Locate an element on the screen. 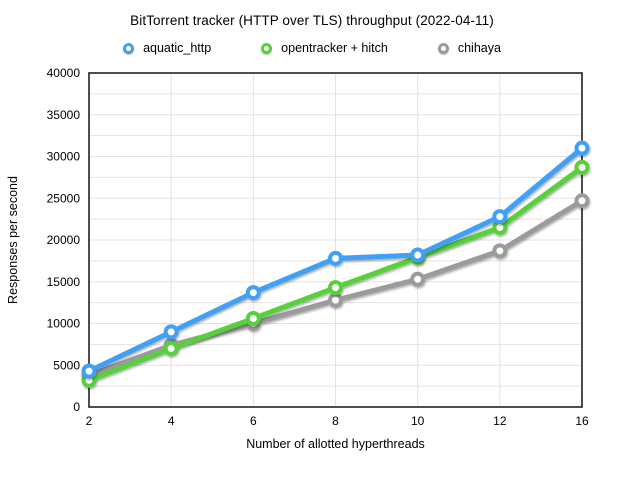 The image size is (624, 477). y-tick-label: 0 is located at coordinates (76, 407).